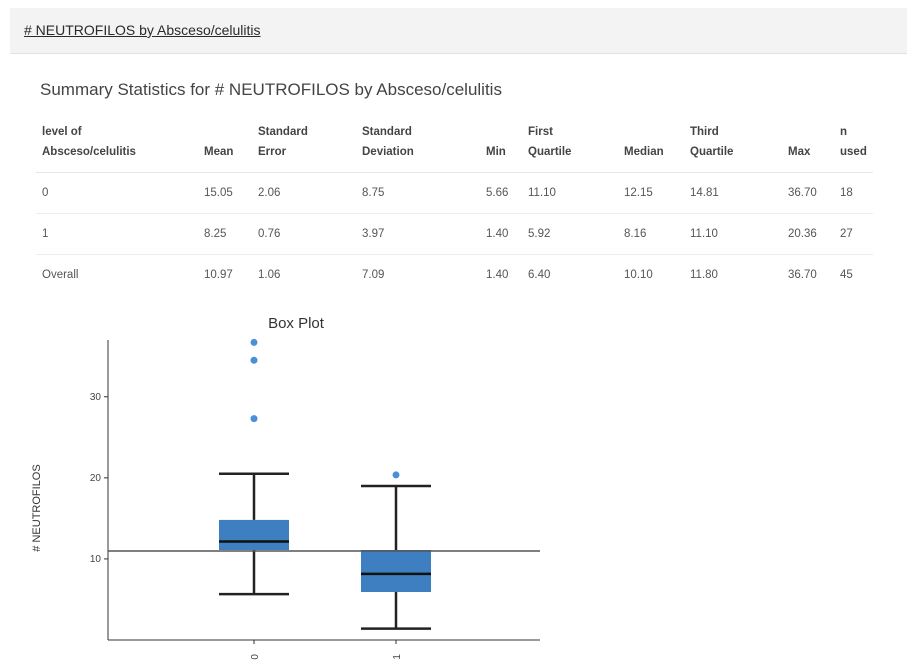  I want to click on table-cell: 15.05, so click(225, 193).